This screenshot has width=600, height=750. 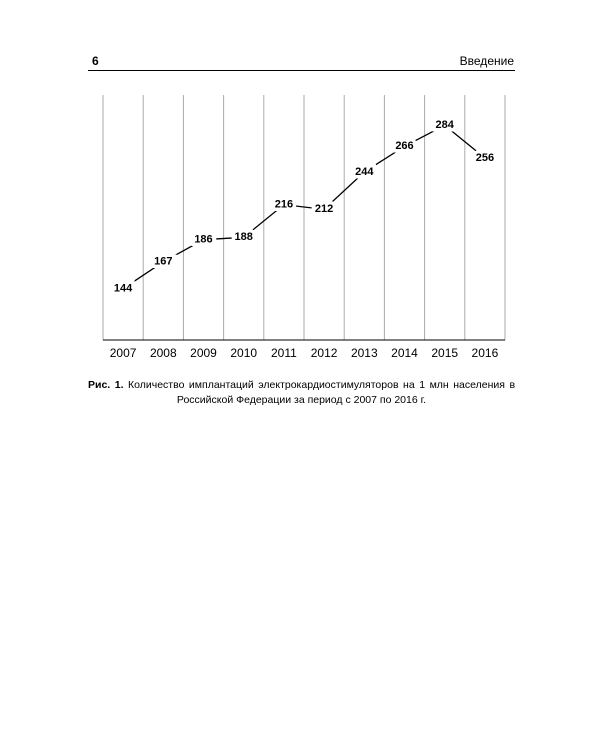 What do you see at coordinates (404, 146) in the screenshot?
I see `data-label: 266` at bounding box center [404, 146].